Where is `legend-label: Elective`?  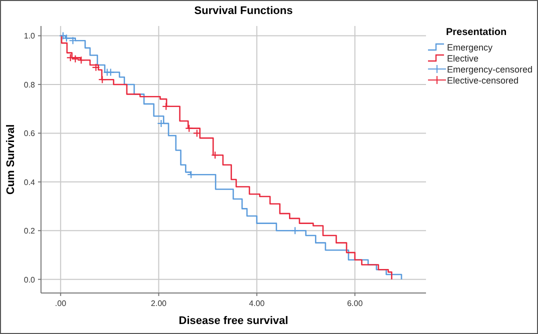 legend-label: Elective is located at coordinates (463, 59).